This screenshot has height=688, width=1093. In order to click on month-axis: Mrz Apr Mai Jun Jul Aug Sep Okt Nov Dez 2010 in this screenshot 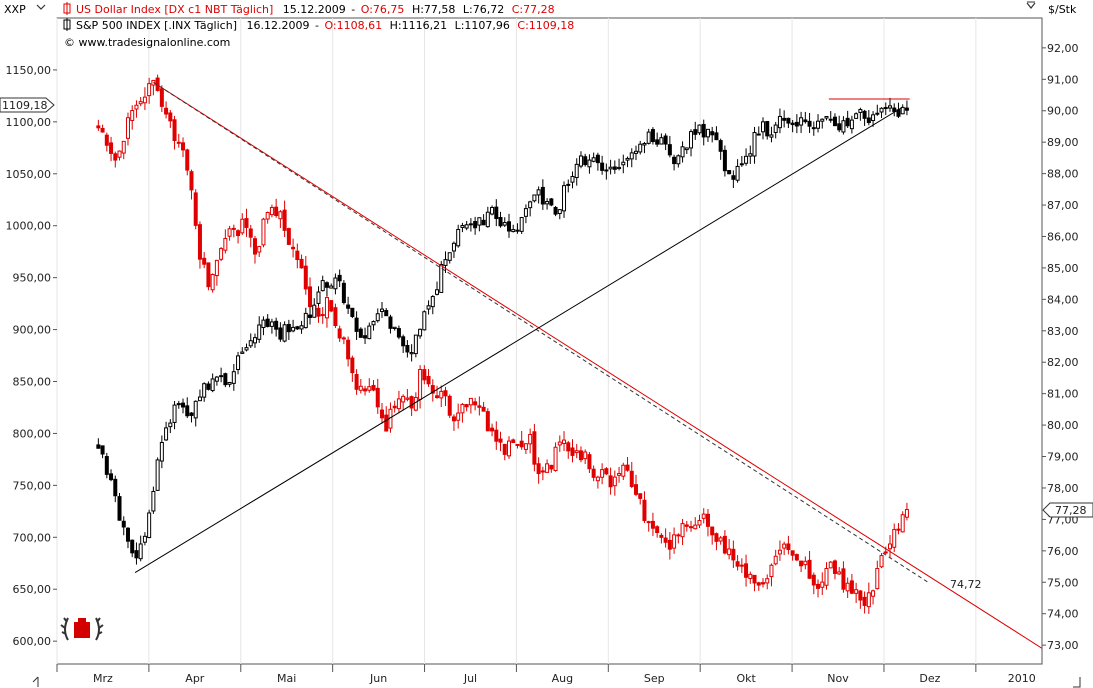, I will do `click(546, 674)`.